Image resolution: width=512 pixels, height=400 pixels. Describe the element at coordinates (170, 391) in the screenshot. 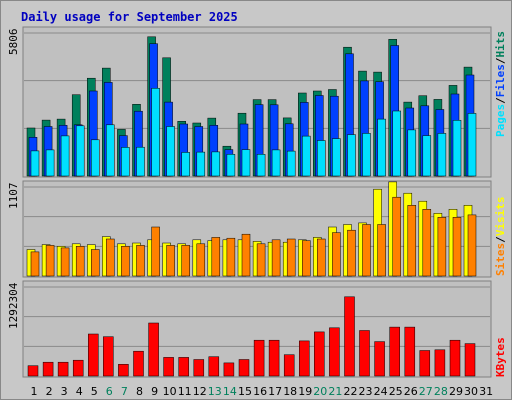

I see `x-tick-label: 10` at that location.